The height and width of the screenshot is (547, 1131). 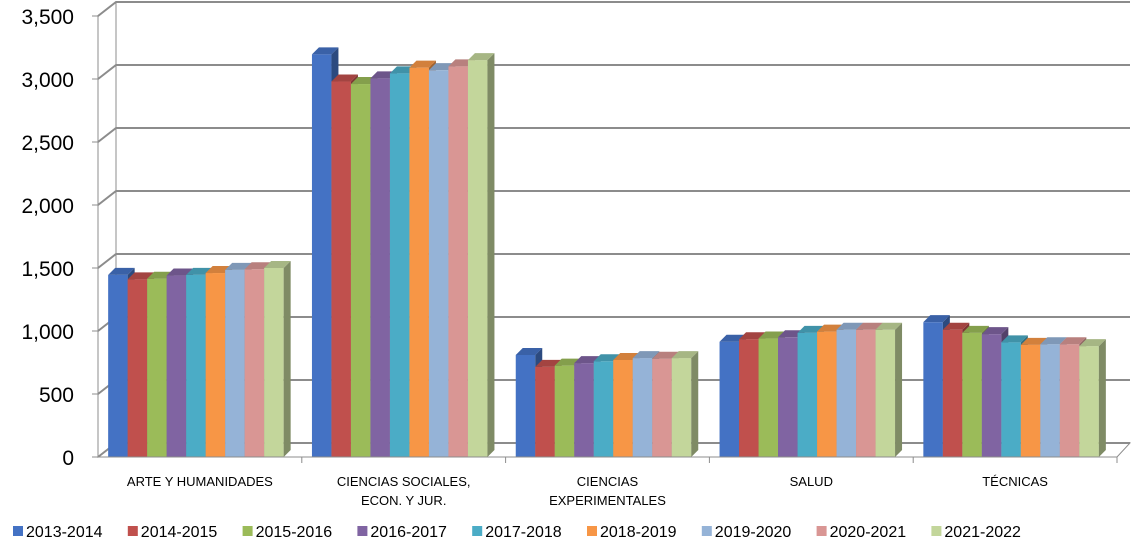 What do you see at coordinates (982, 532) in the screenshot?
I see `legend-label: 2021-2022` at bounding box center [982, 532].